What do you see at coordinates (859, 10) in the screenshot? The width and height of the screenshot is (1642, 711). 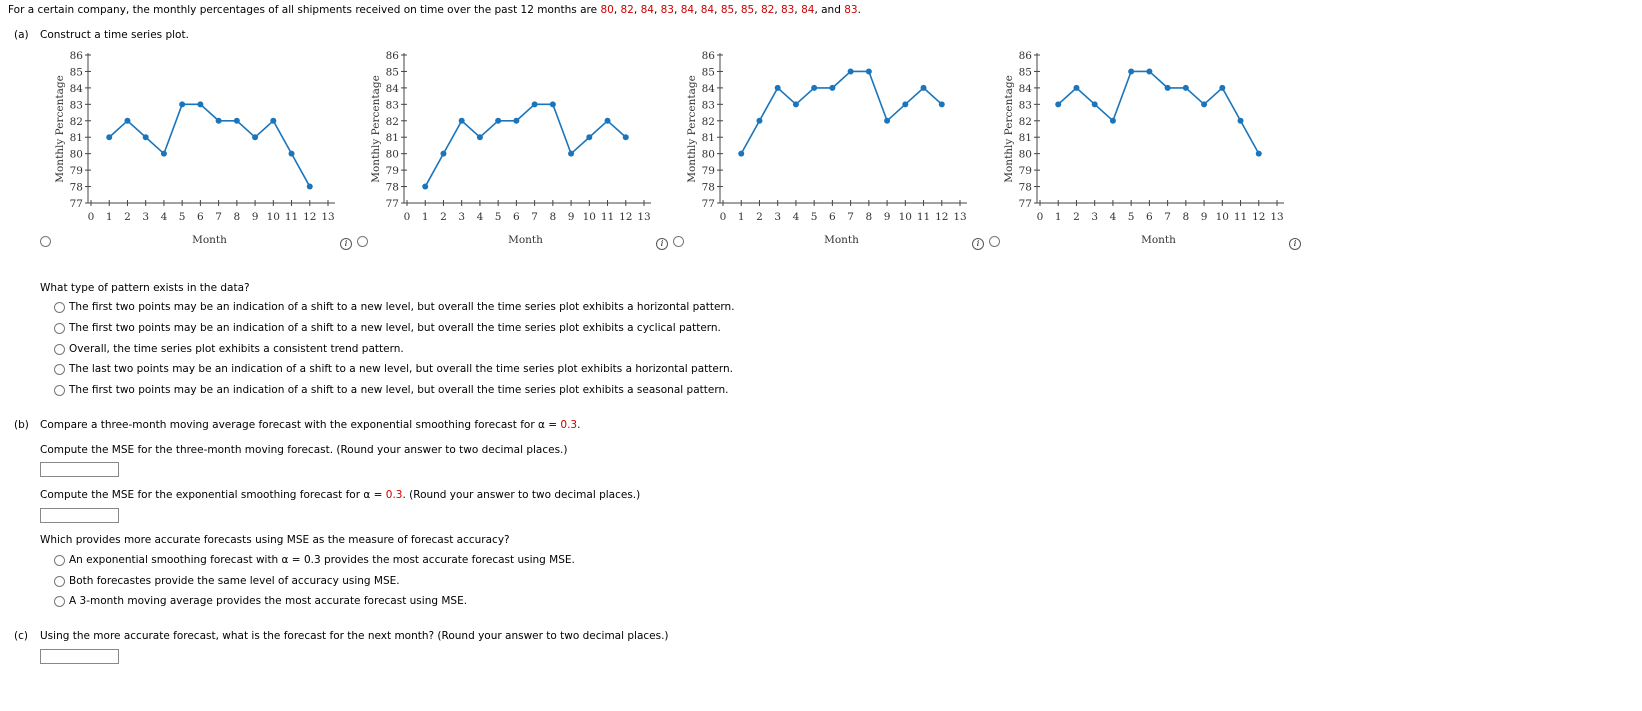 I see `intro-end: .` at bounding box center [859, 10].